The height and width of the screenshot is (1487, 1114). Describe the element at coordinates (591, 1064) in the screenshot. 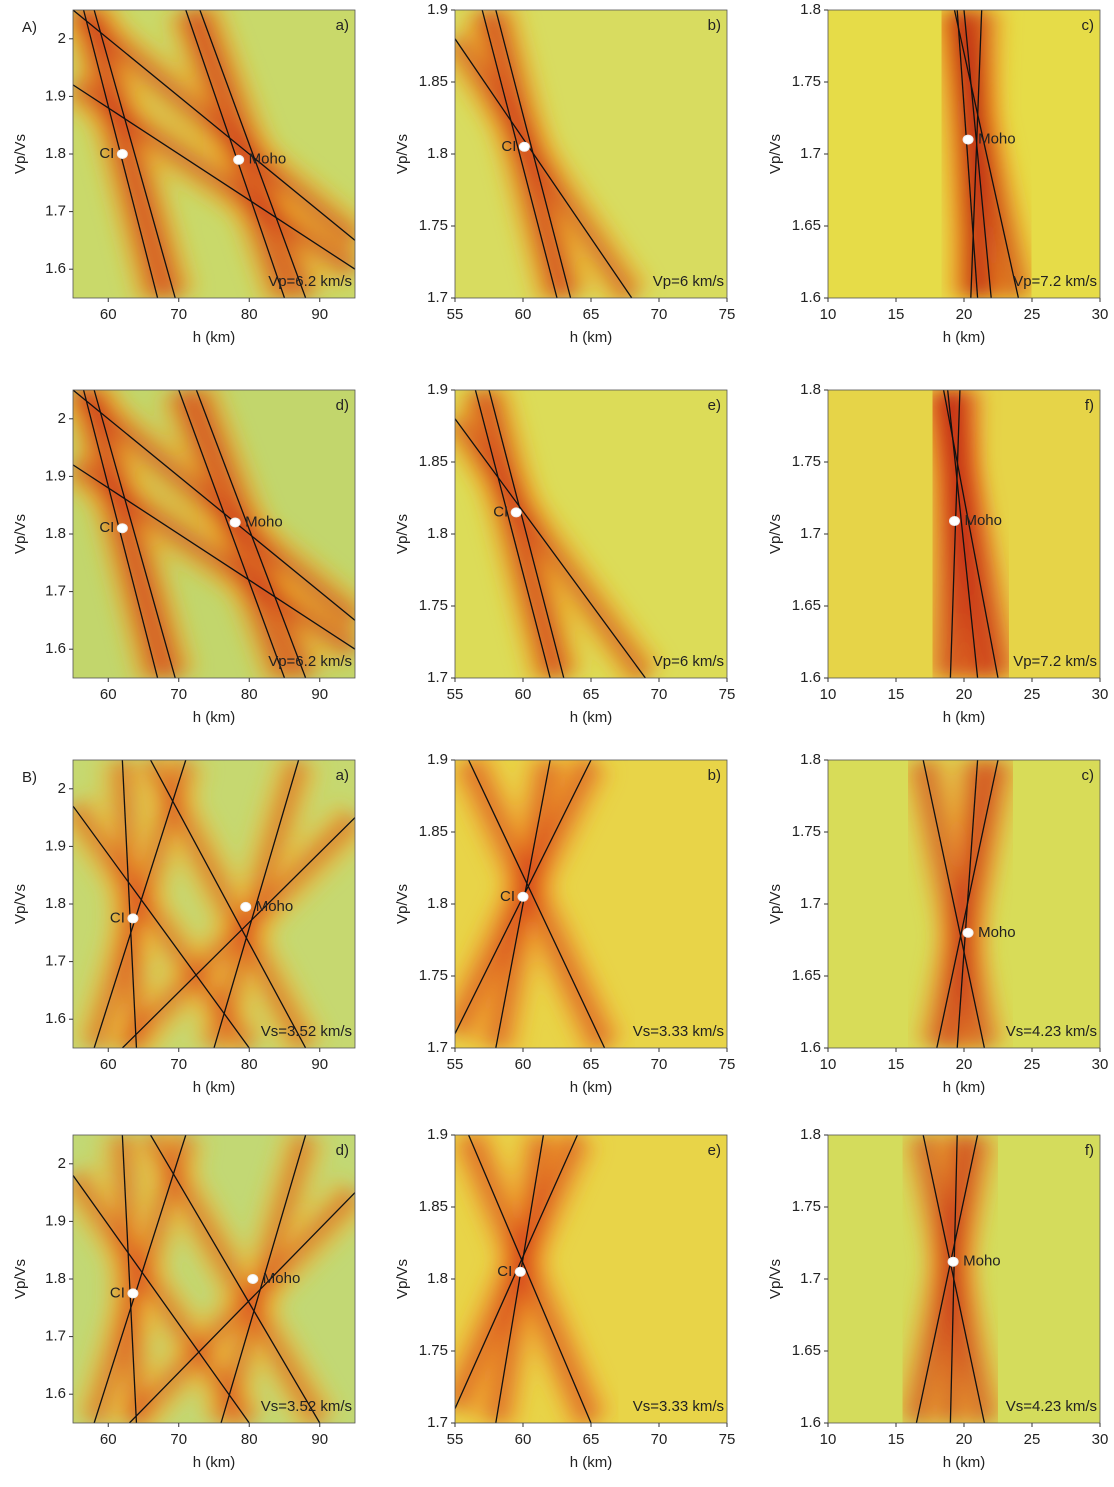

I see `x-tick-label: 65` at that location.